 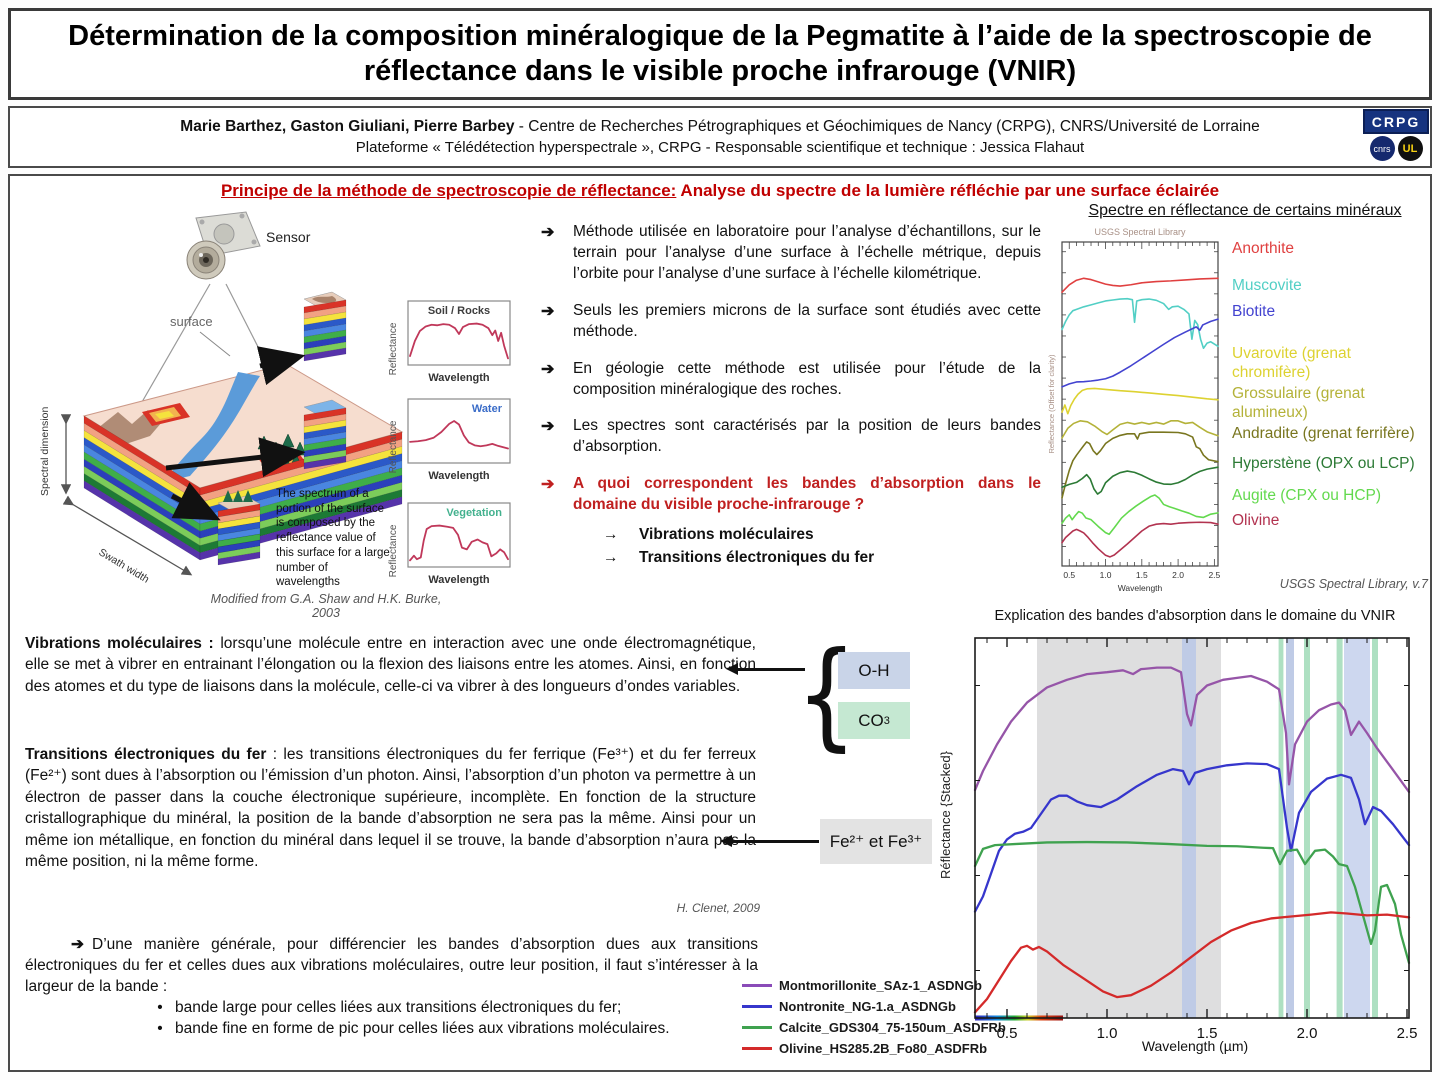 I want to click on mineral-label-hyperstene: Hyperstène (OPX ou LCP), so click(x=1323, y=463).